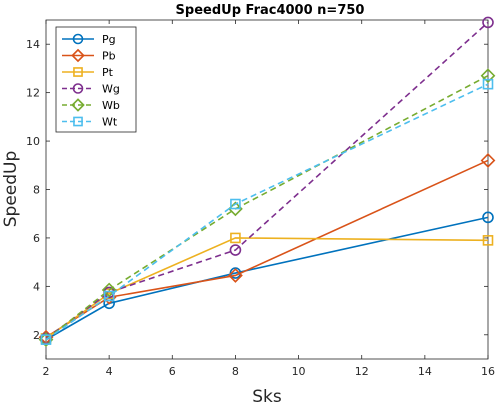  What do you see at coordinates (299, 371) in the screenshot?
I see `x-tick-label-4: 10` at bounding box center [299, 371].